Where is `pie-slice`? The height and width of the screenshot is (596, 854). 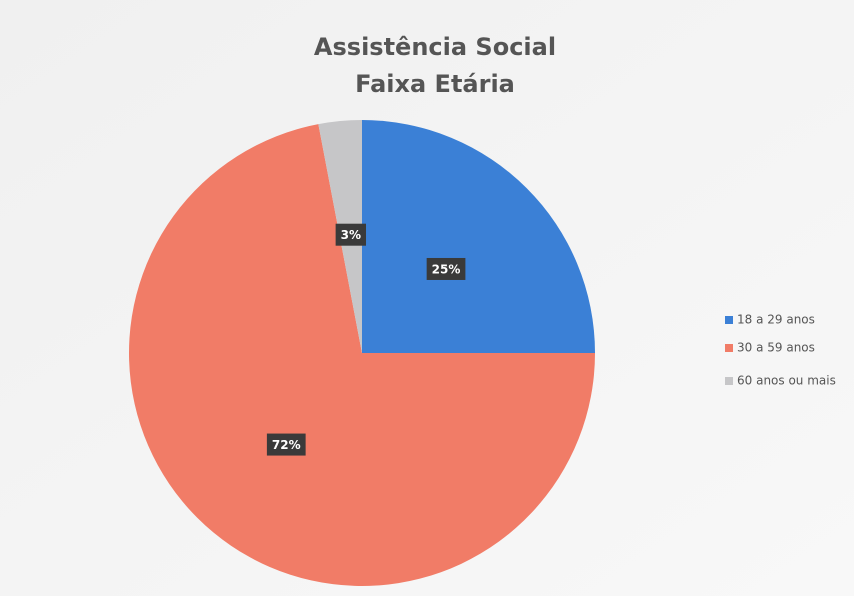
pie-slice is located at coordinates (478, 236).